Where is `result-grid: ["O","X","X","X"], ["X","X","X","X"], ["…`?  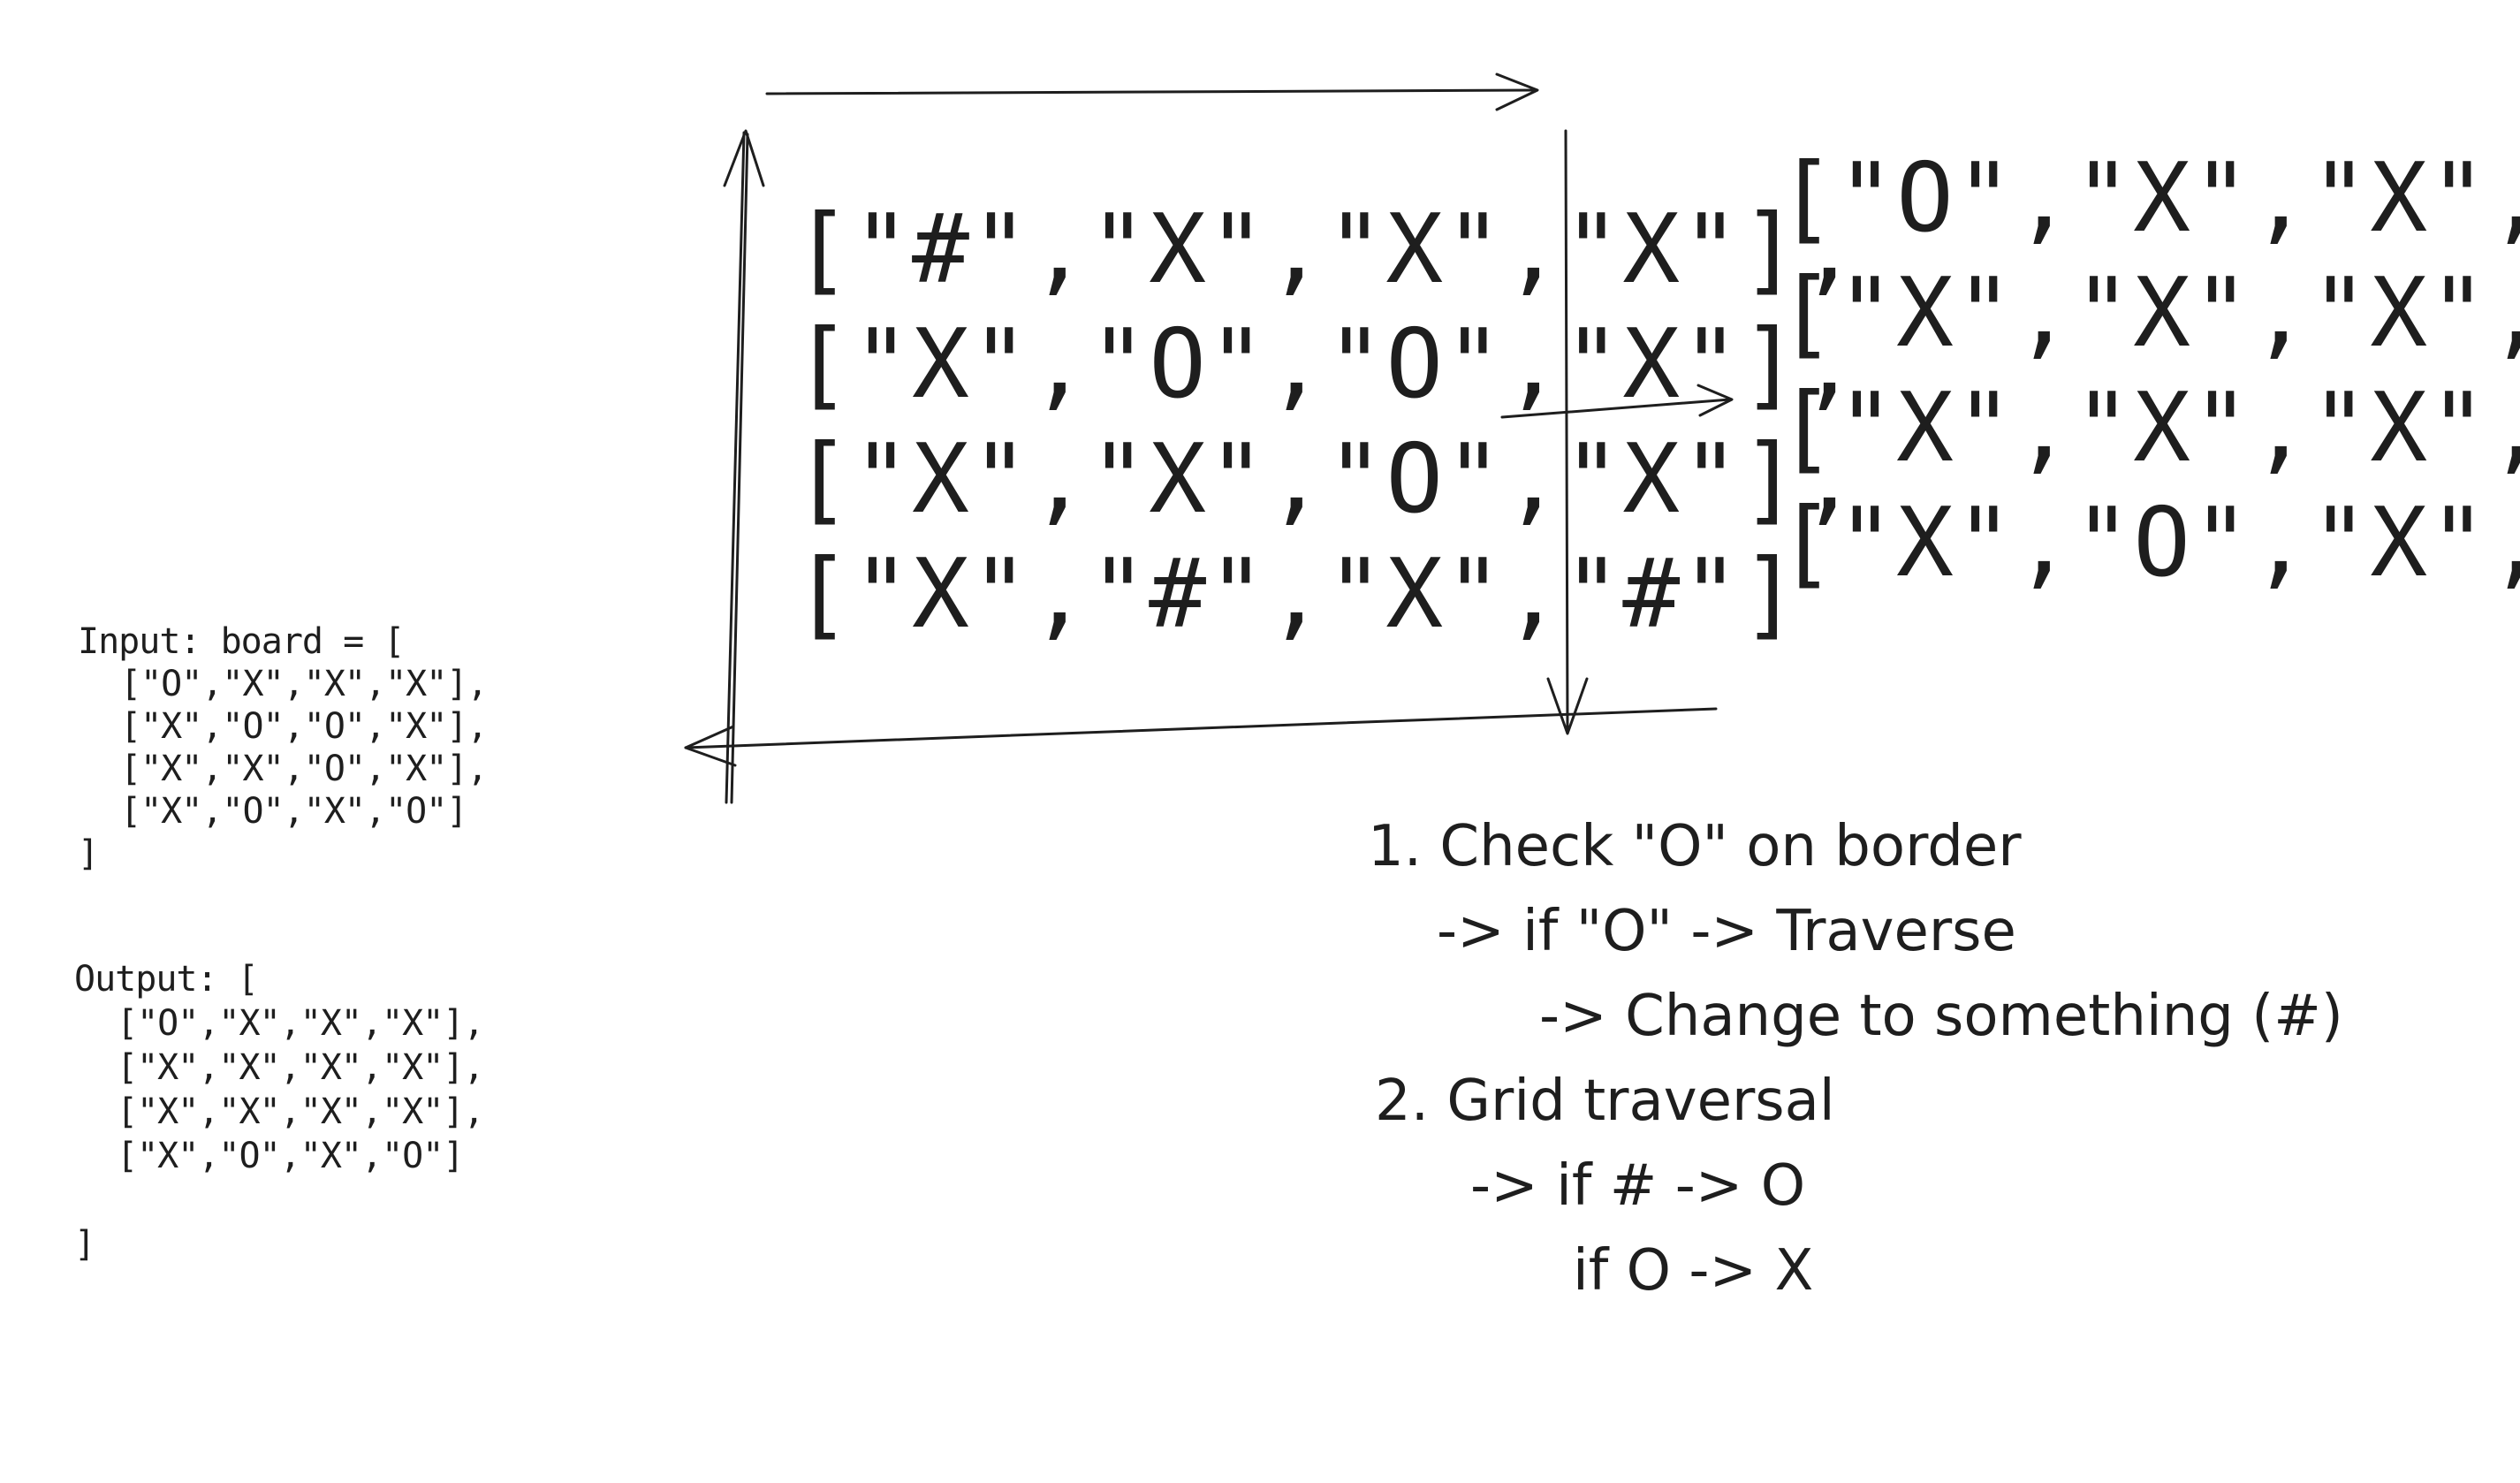
result-grid: ["O","X","X","X"], ["X","X","X","X"], ["… is located at coordinates (2149, 486).